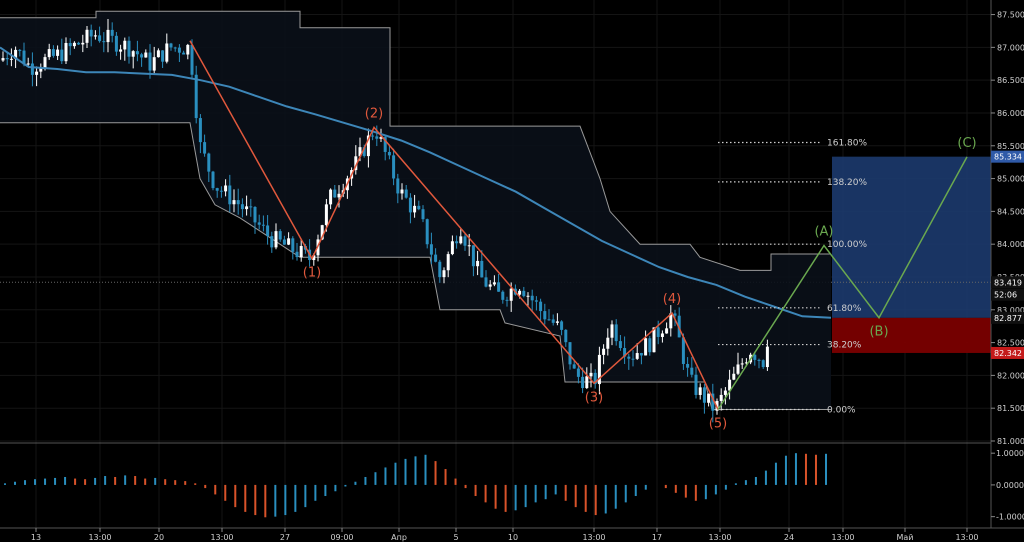 Image resolution: width=1024 pixels, height=542 pixels. What do you see at coordinates (285, 537) in the screenshot?
I see `x-tick-label: 27` at bounding box center [285, 537].